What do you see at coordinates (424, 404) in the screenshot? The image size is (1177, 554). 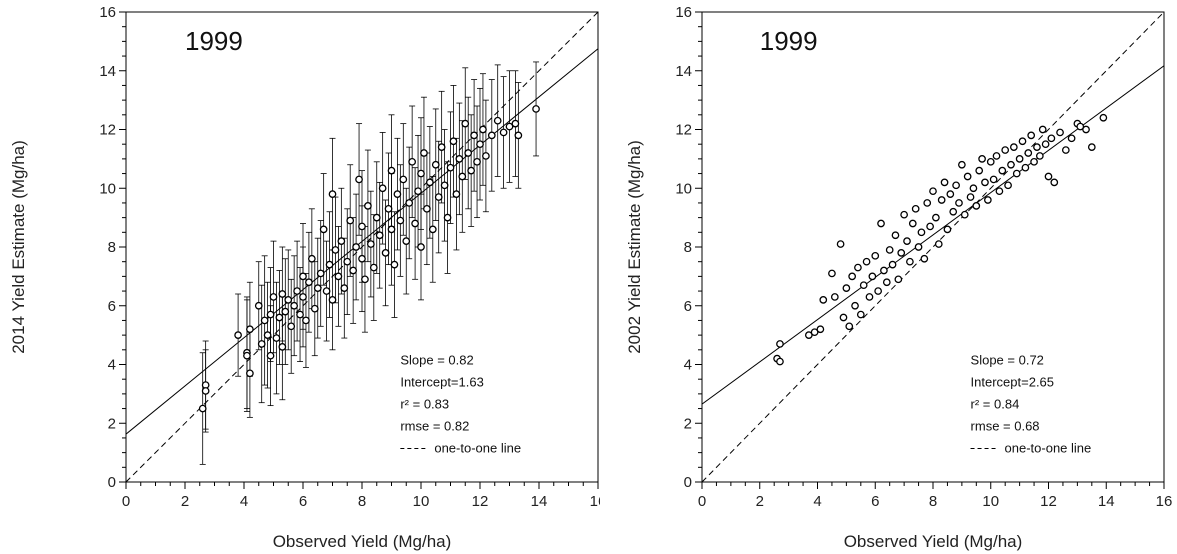 I see `stat-line: r² = 0.83` at bounding box center [424, 404].